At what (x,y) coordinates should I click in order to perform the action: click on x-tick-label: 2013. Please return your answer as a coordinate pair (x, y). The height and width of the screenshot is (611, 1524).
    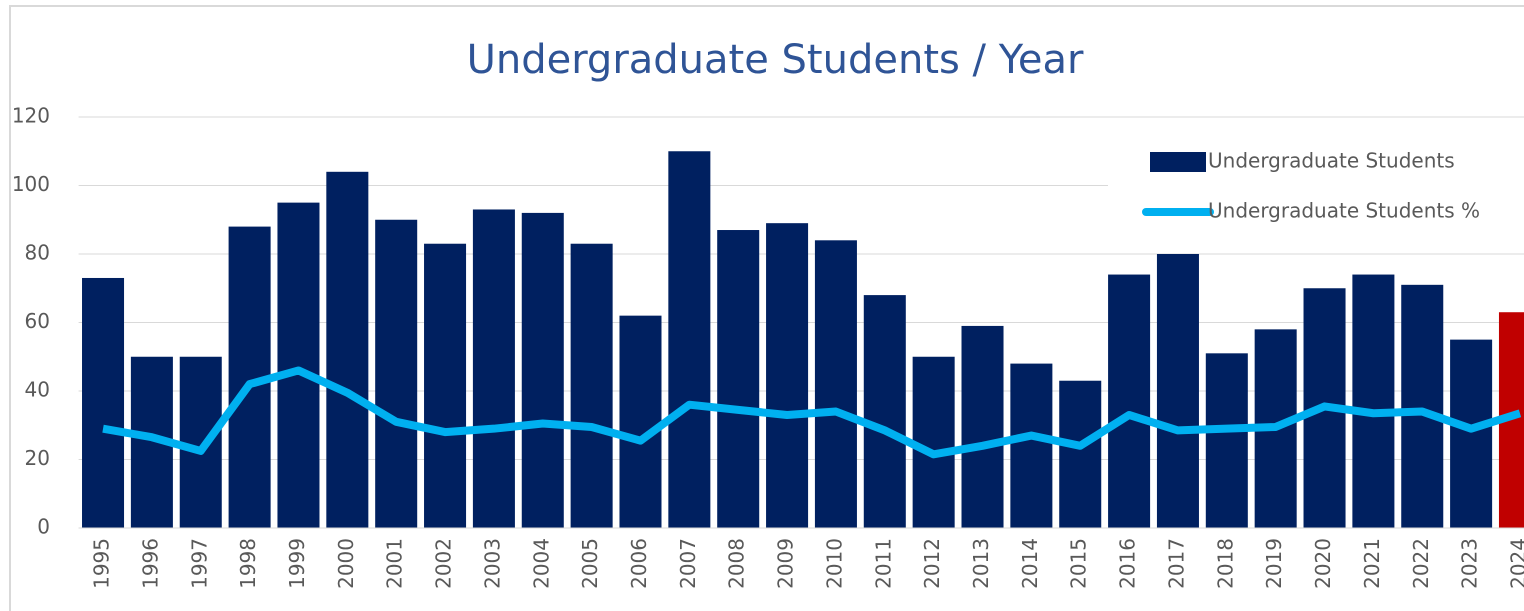
    Looking at the image, I should click on (981, 563).